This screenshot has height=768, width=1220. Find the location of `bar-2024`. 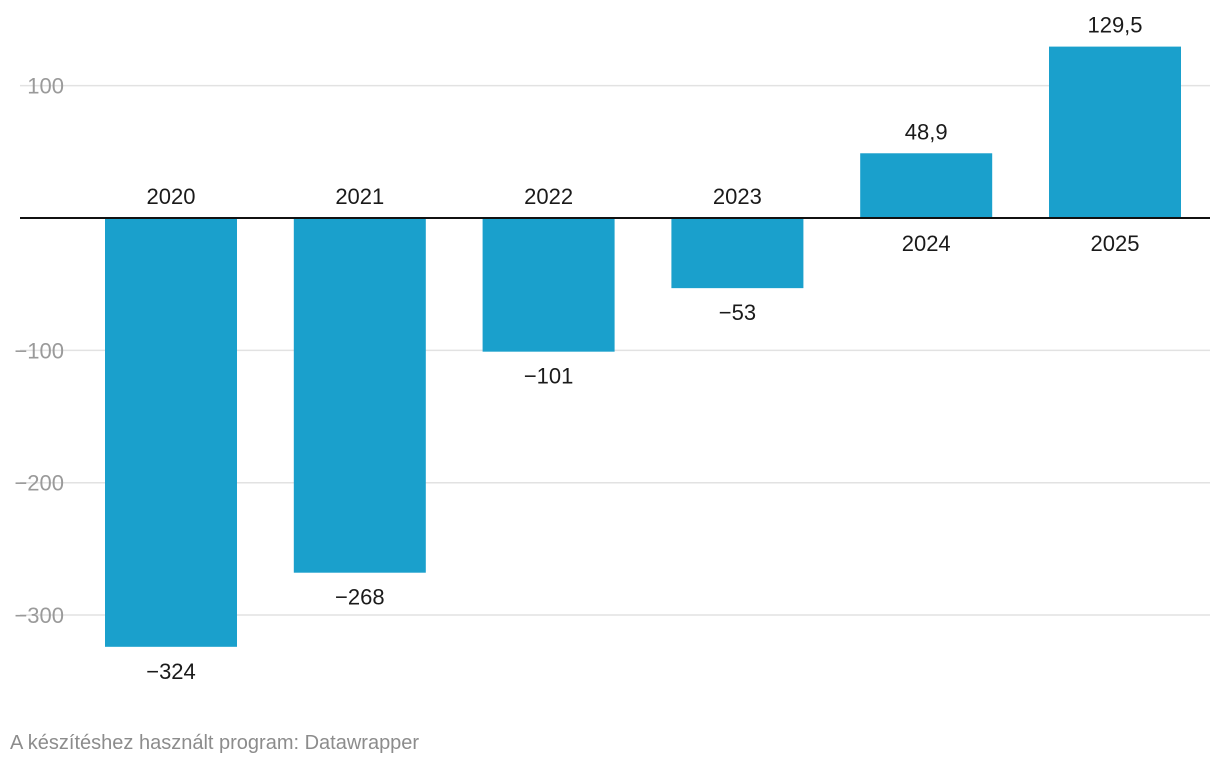

bar-2024 is located at coordinates (926, 185).